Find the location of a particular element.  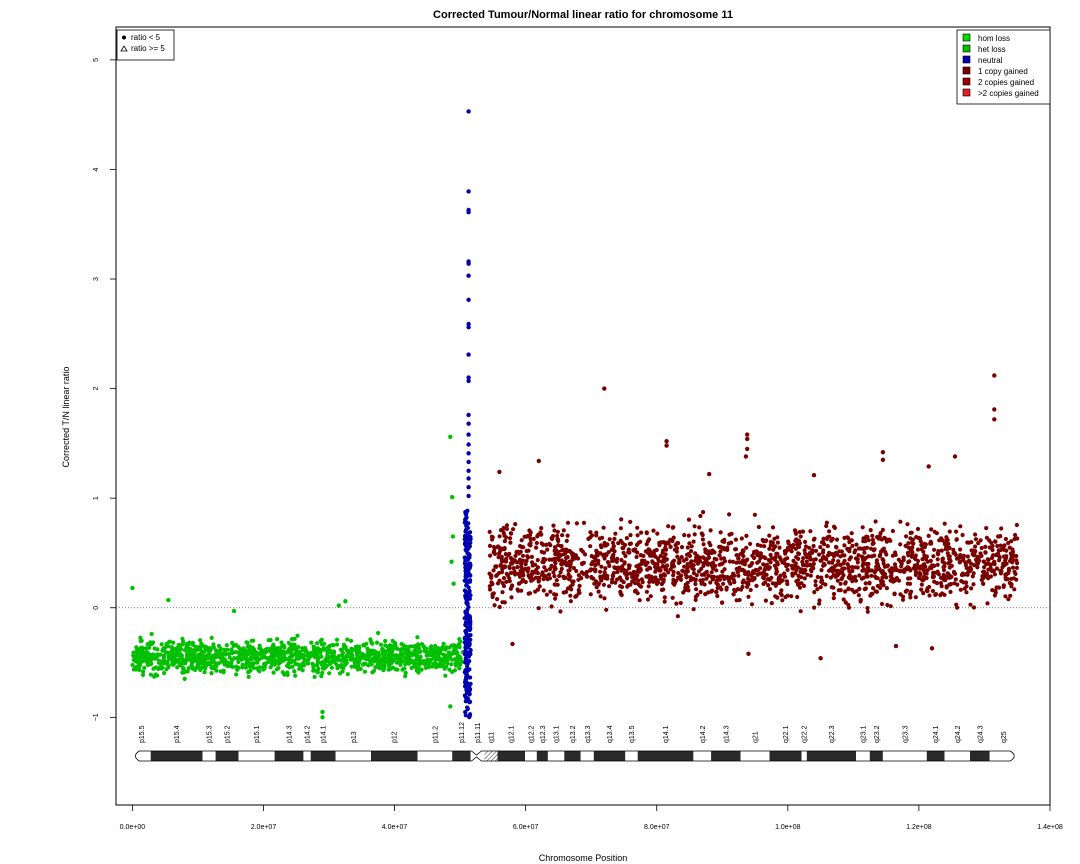

band-label: q25 is located at coordinates (1004, 737).